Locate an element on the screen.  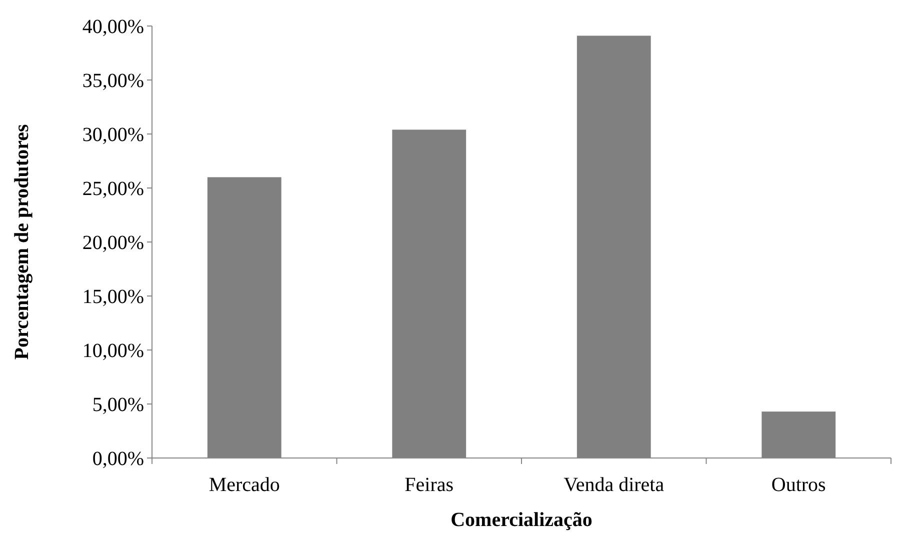
y-tick-label: 20,00% is located at coordinates (113, 243).